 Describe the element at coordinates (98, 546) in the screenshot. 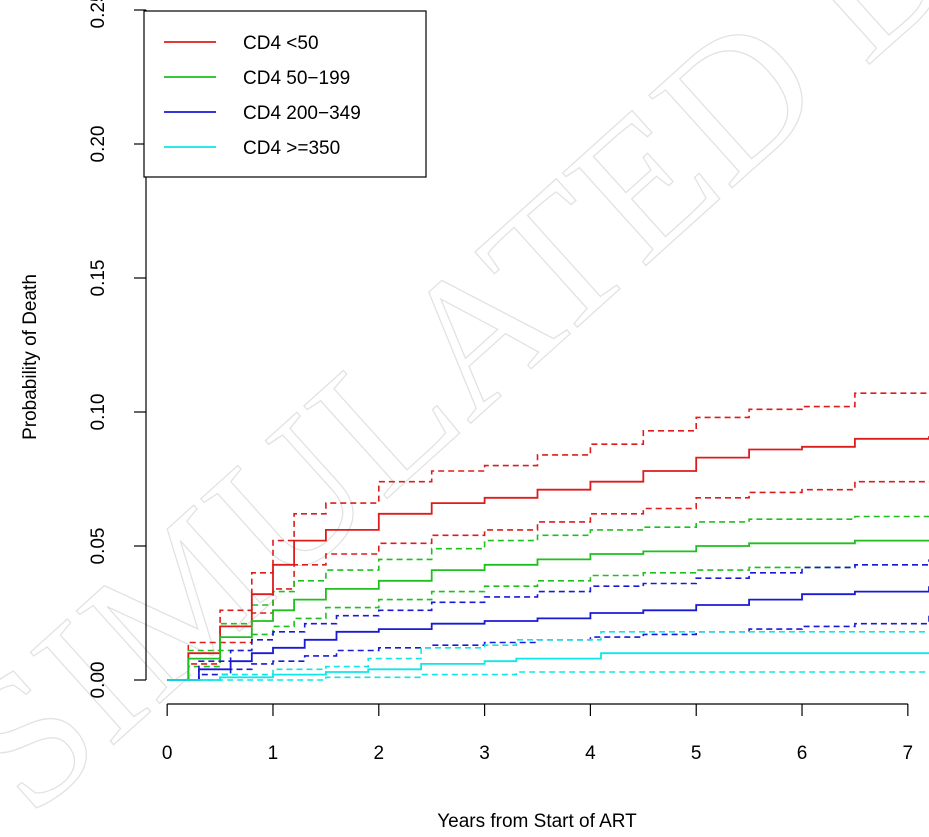

I see `y-tick-label: 0.05` at that location.